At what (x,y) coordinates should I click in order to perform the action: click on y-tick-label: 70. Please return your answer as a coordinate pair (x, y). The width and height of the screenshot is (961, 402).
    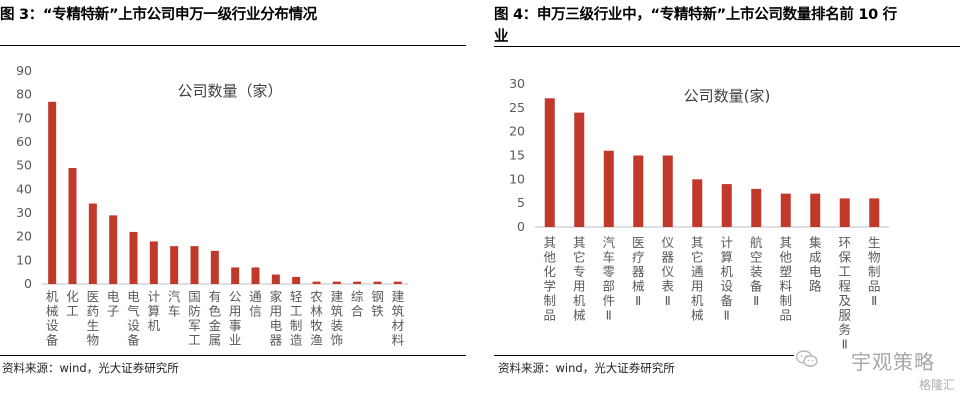
    Looking at the image, I should click on (24, 117).